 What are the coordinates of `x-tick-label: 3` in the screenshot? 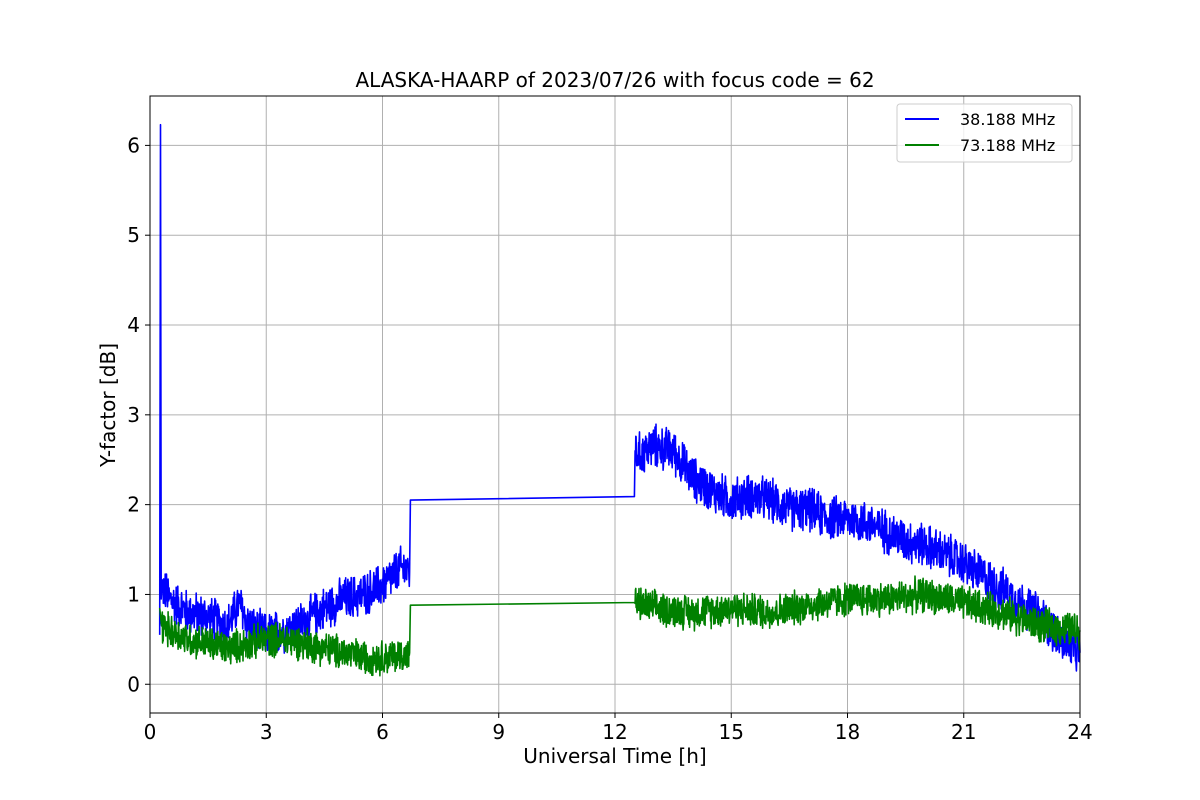 It's located at (266, 732).